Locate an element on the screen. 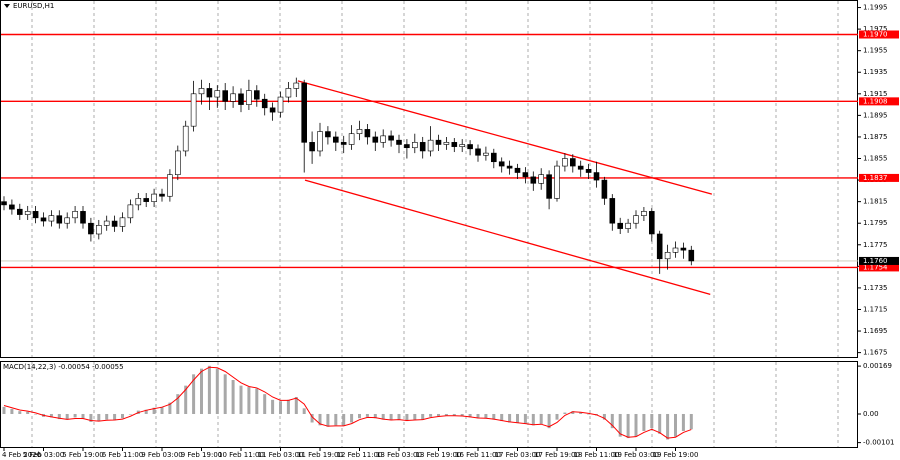 The image size is (900, 460). y-tick-label: 1.1815 is located at coordinates (875, 202).